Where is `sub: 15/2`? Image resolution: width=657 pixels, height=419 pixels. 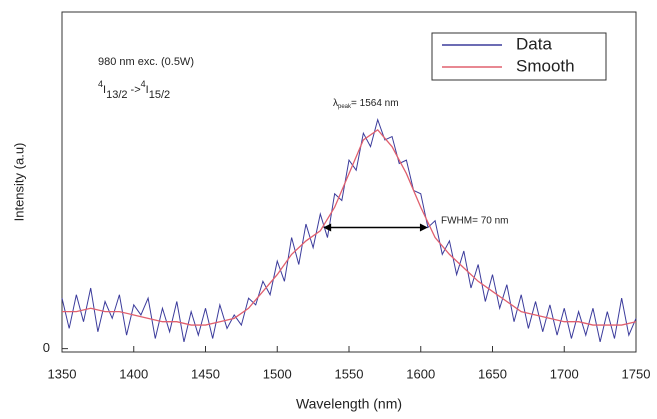
sub: 15/2 is located at coordinates (159, 95).